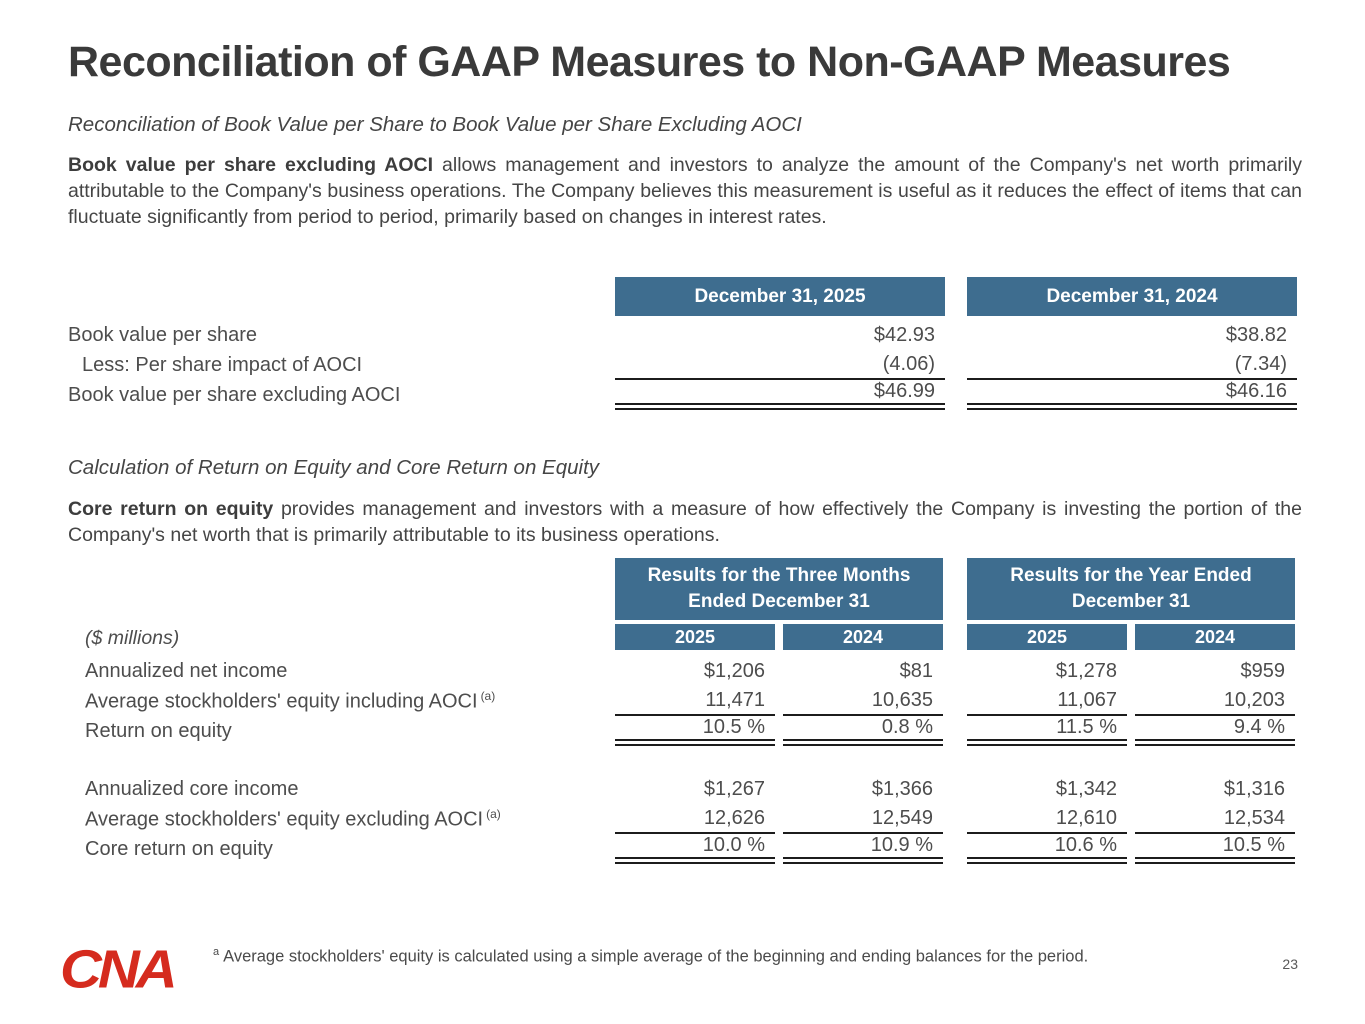  I want to click on units-label: ($ millions), so click(132, 638).